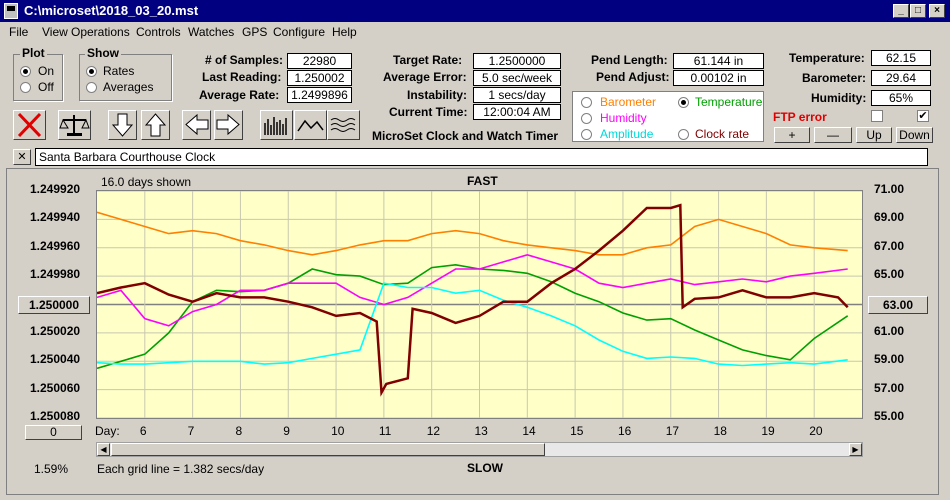 The image size is (950, 500). Describe the element at coordinates (91, 87) in the screenshot. I see `show-averages-radio` at that location.